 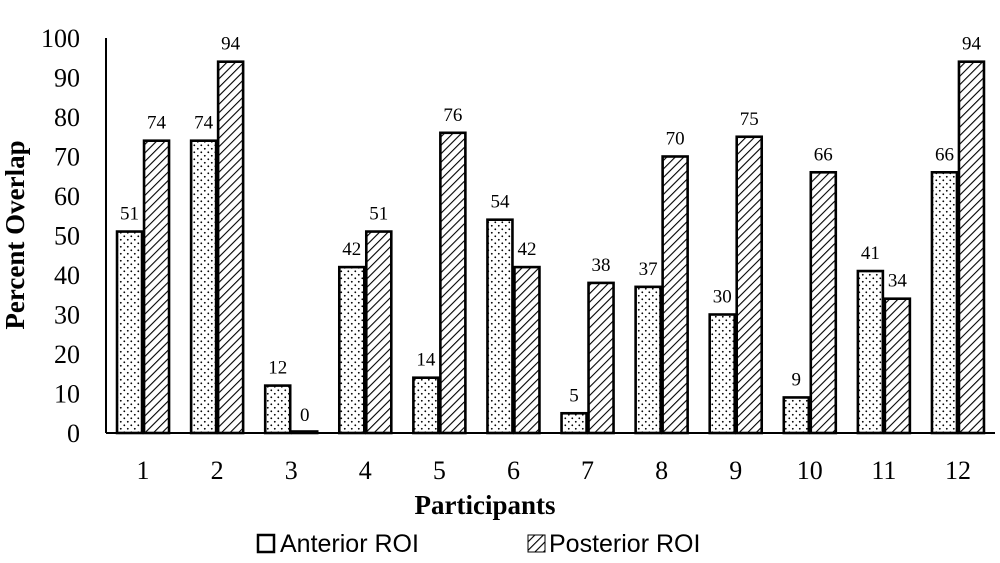 What do you see at coordinates (485, 505) in the screenshot?
I see `x-axis-title: Participants` at bounding box center [485, 505].